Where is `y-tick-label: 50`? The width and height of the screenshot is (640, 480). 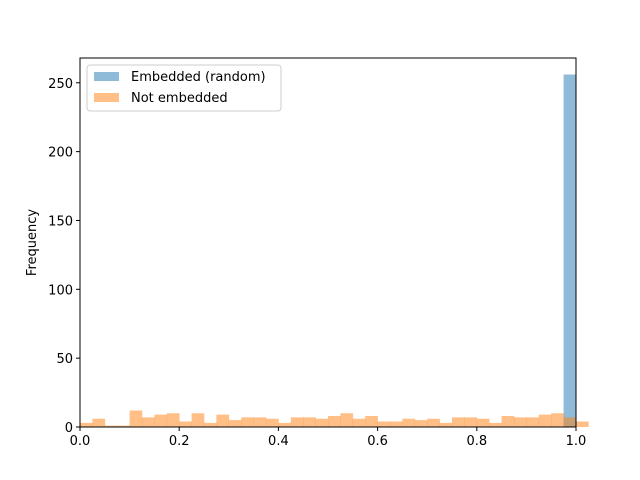 y-tick-label: 50 is located at coordinates (64, 359).